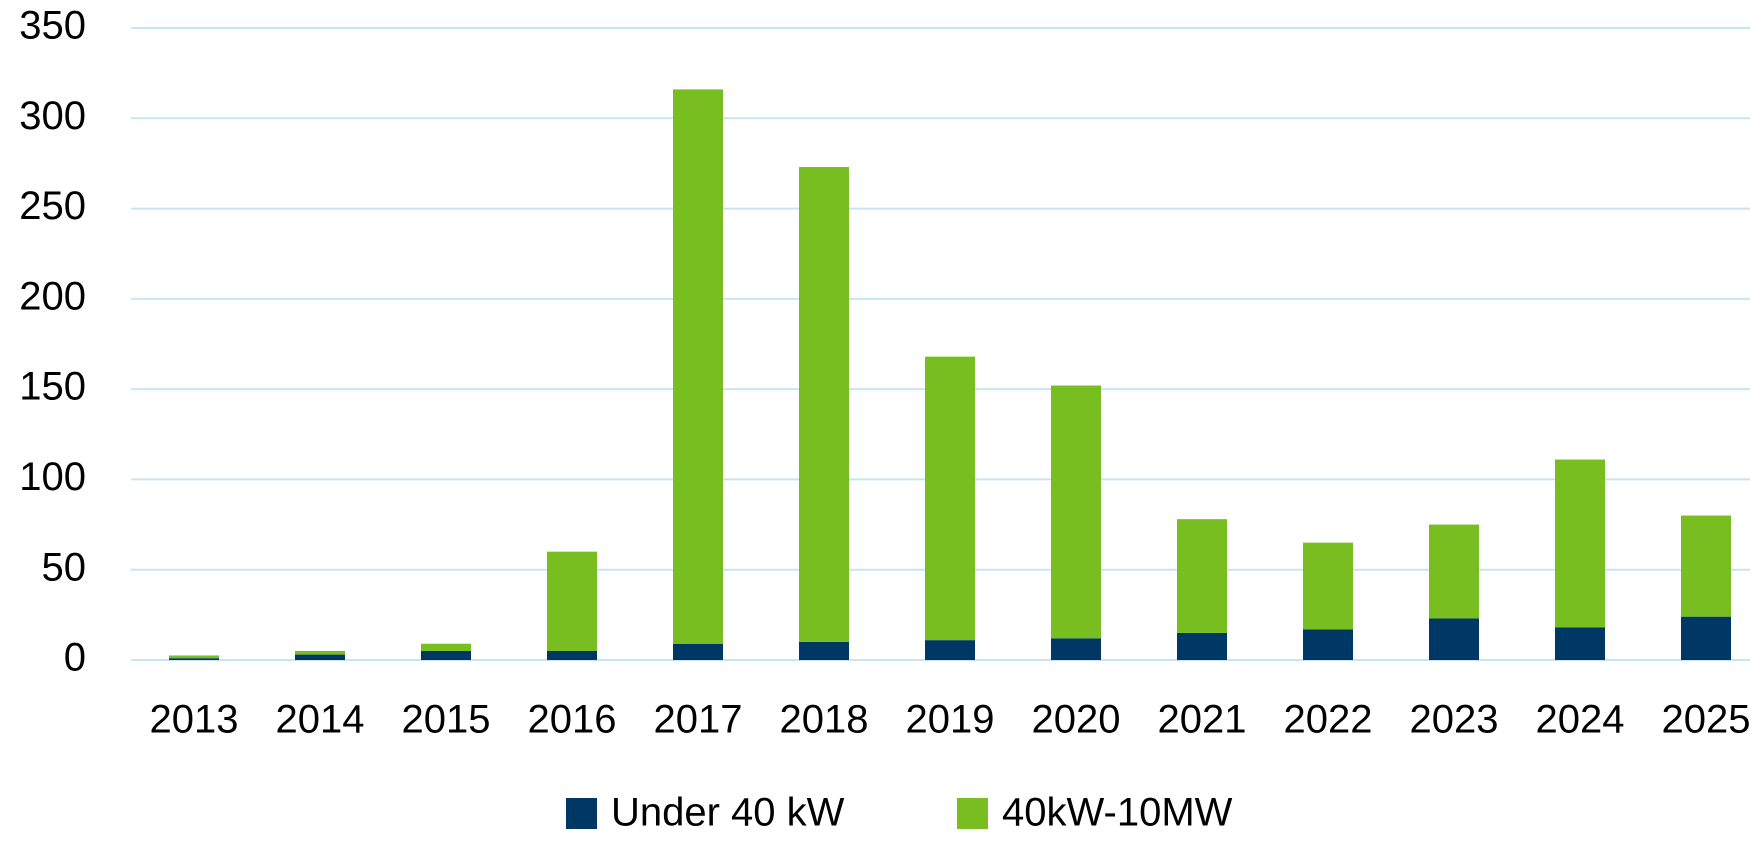  I want to click on x-tick-label: 2018, so click(824, 720).